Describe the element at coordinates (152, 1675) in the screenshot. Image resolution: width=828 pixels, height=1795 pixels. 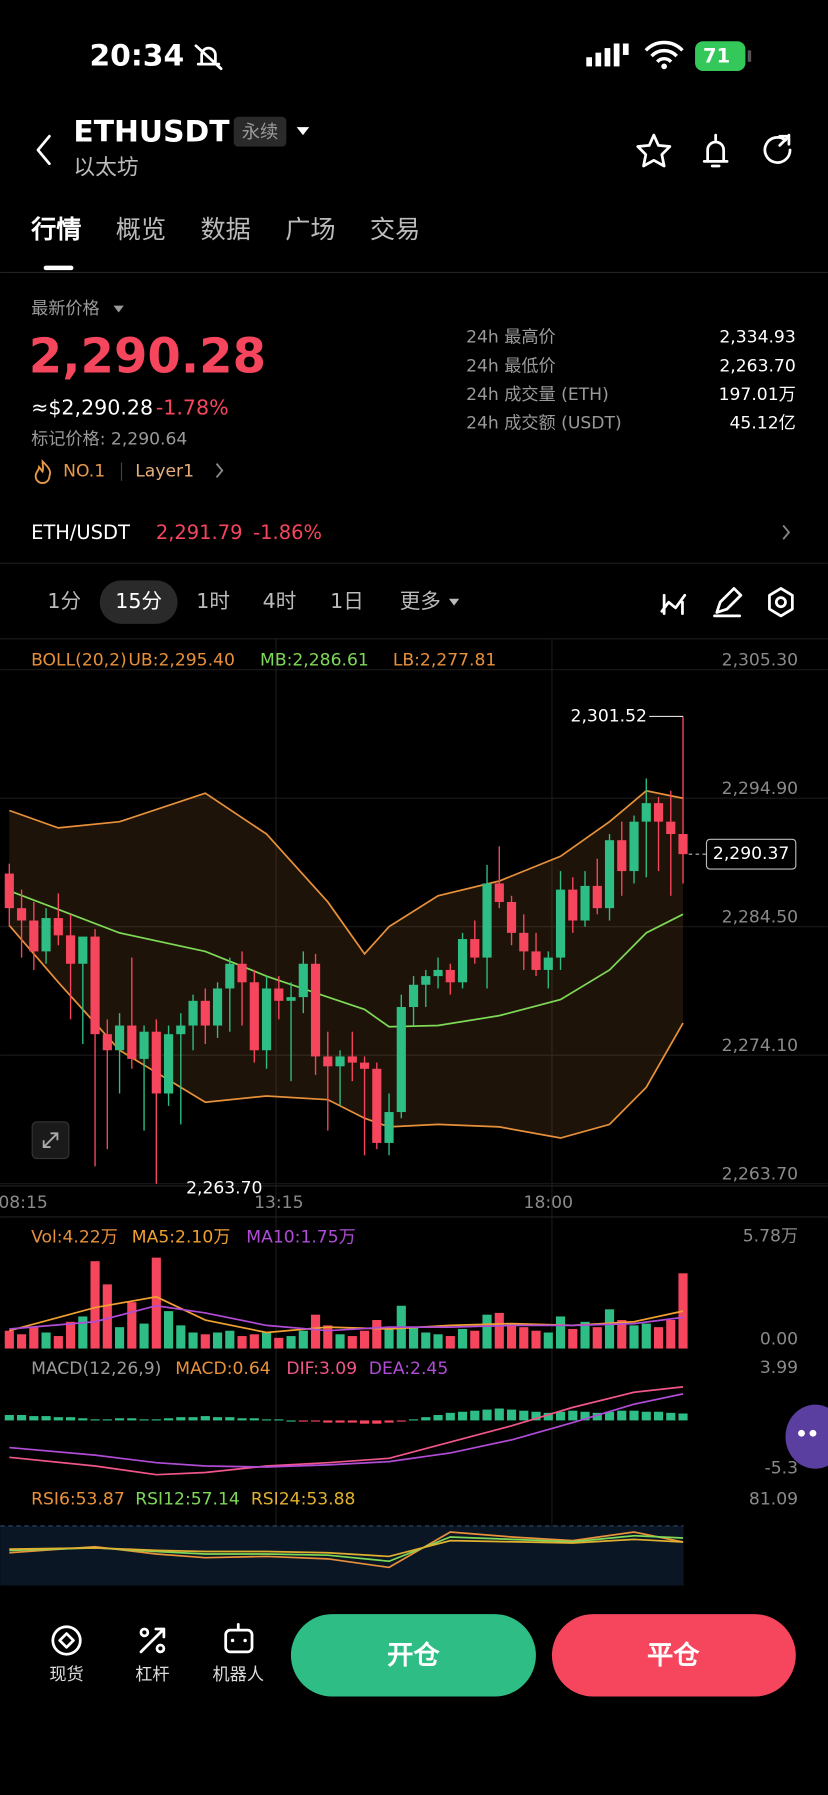
I see `nav-label: 杠杆` at that location.